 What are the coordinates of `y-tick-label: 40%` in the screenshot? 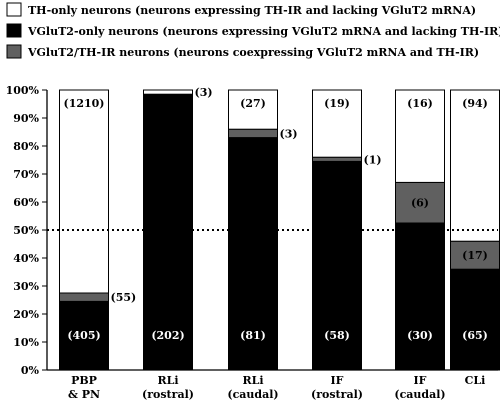 It's located at (26, 258).